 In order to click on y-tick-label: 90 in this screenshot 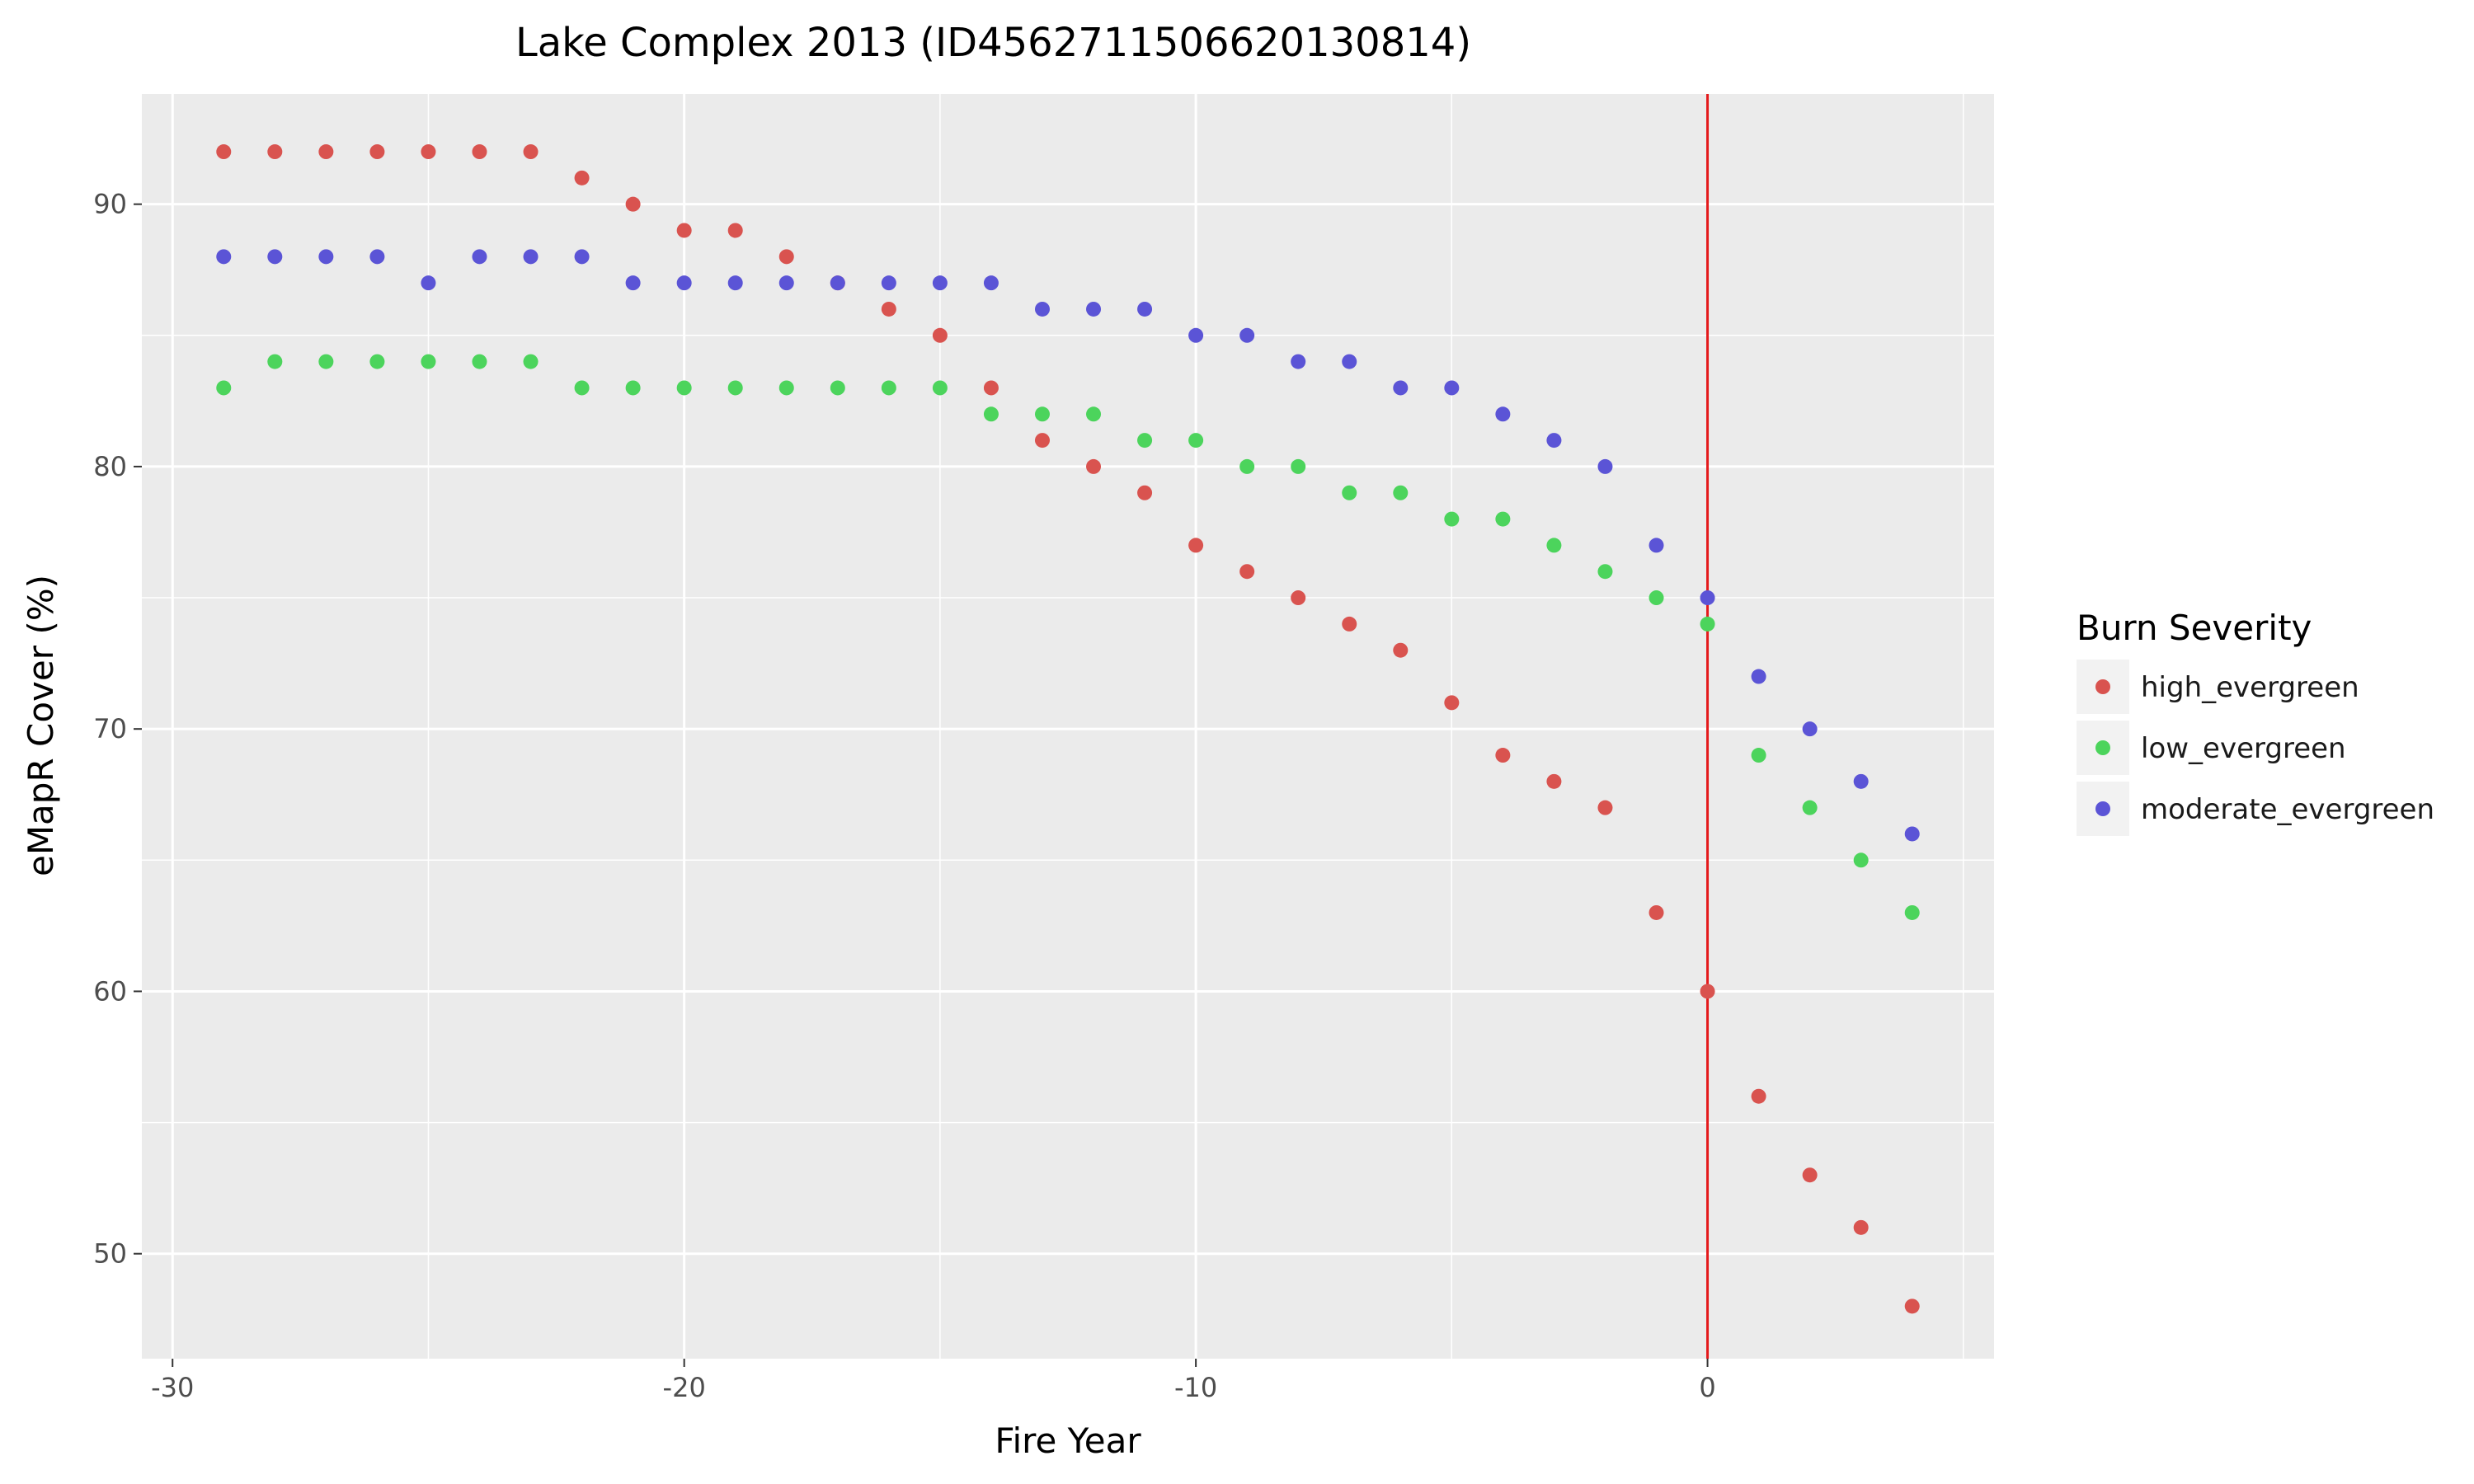, I will do `click(110, 204)`.